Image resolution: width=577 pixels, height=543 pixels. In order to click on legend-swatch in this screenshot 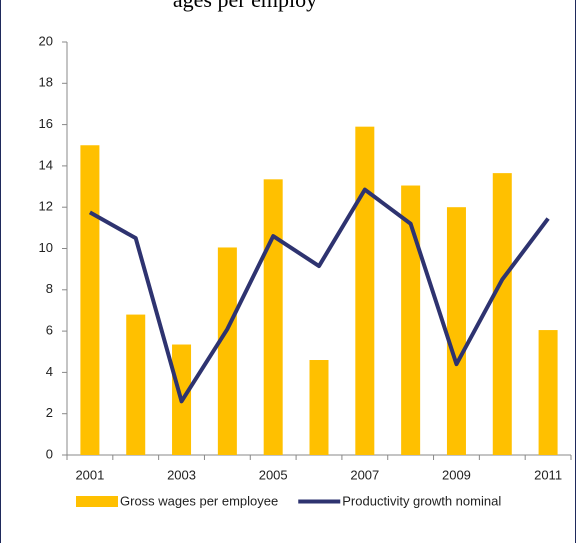, I will do `click(97, 501)`.